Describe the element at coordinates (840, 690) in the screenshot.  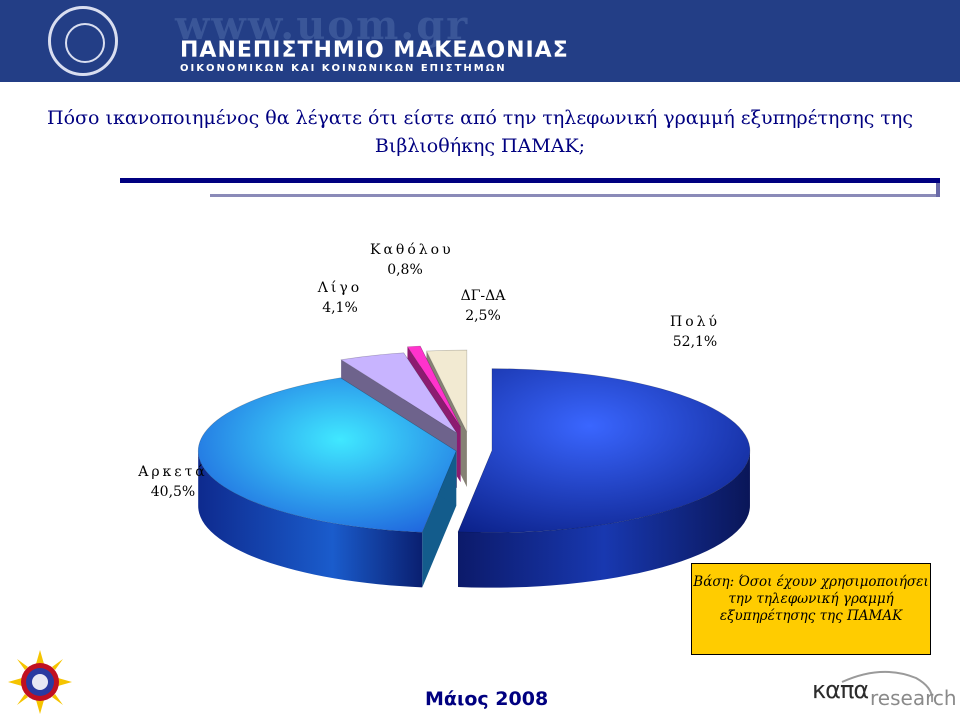
I see `logo-brand: καπα` at that location.